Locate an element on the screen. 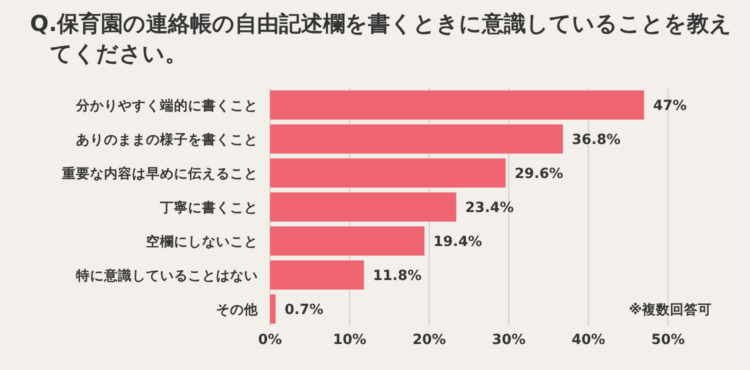 The width and height of the screenshot is (750, 370). y-tick-label: 丁寧に書くこと is located at coordinates (208, 207).